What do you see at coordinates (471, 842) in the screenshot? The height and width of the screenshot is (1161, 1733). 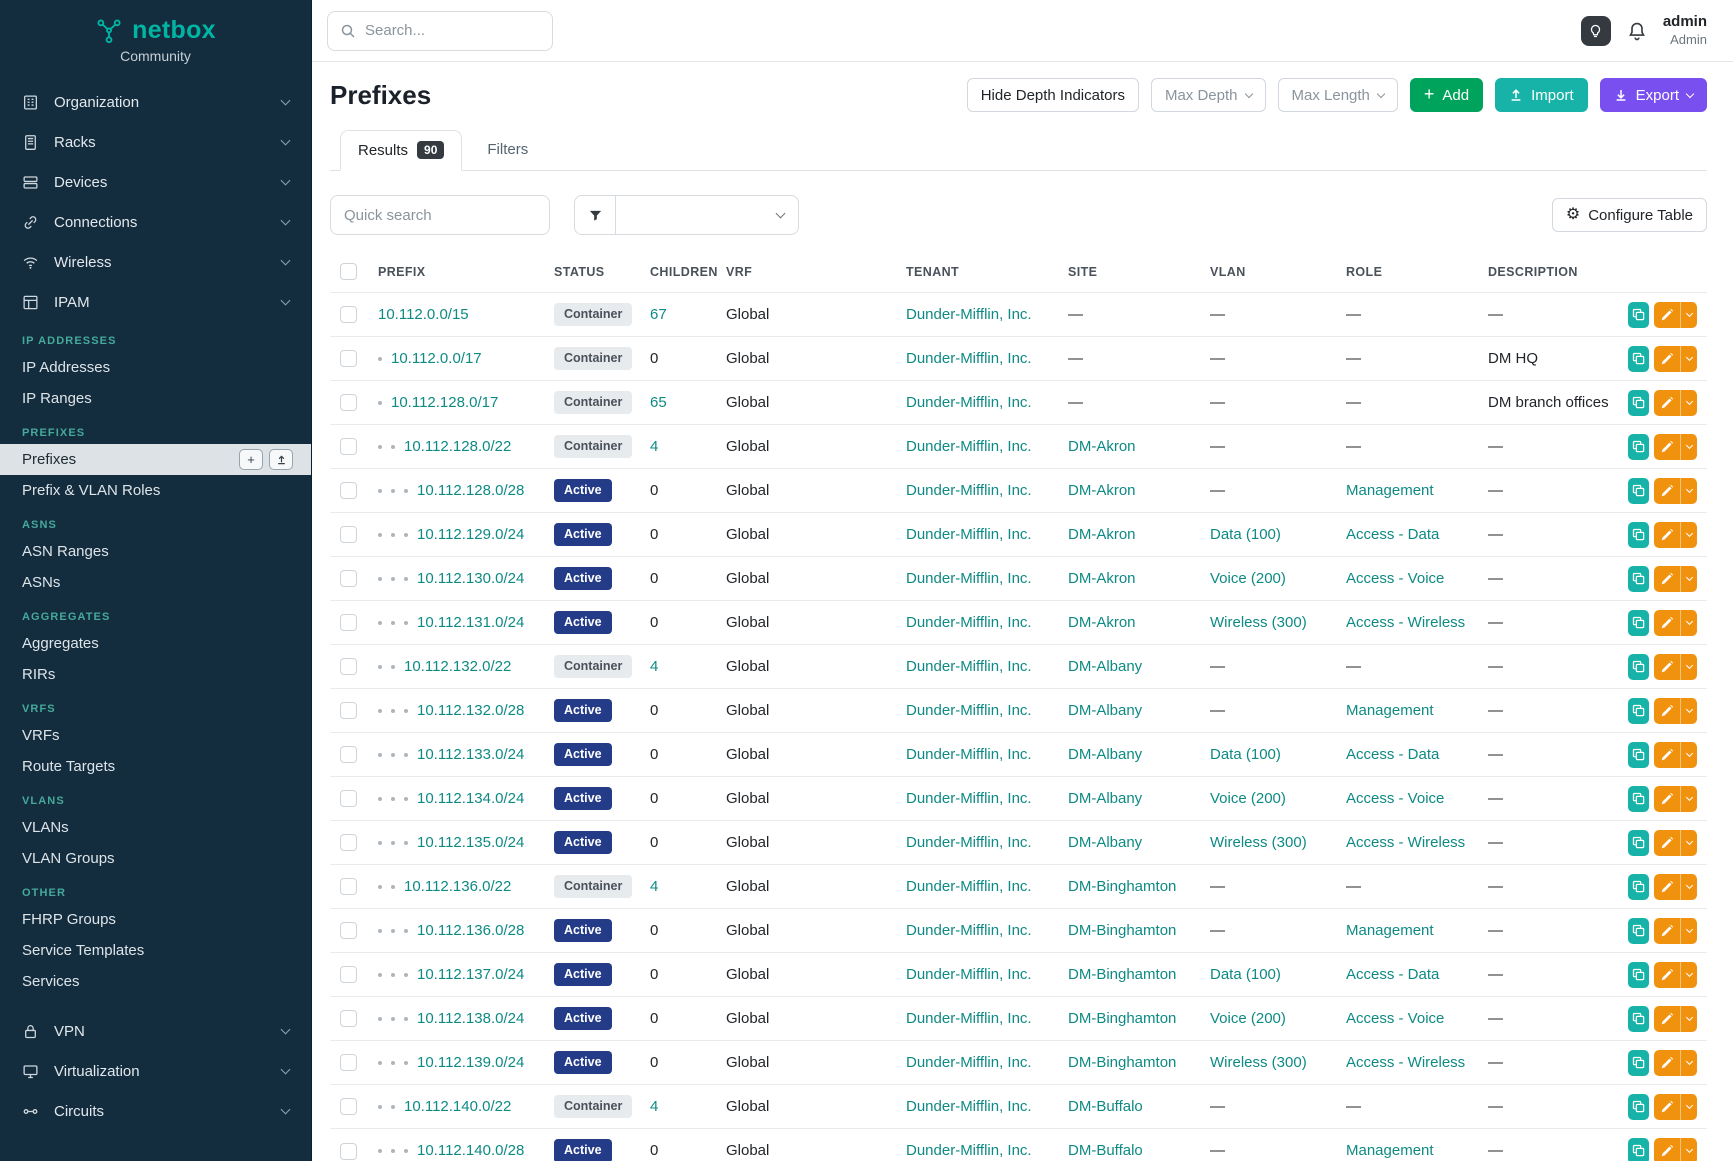 I see `prefix-link: 10.112.135.0/24` at bounding box center [471, 842].